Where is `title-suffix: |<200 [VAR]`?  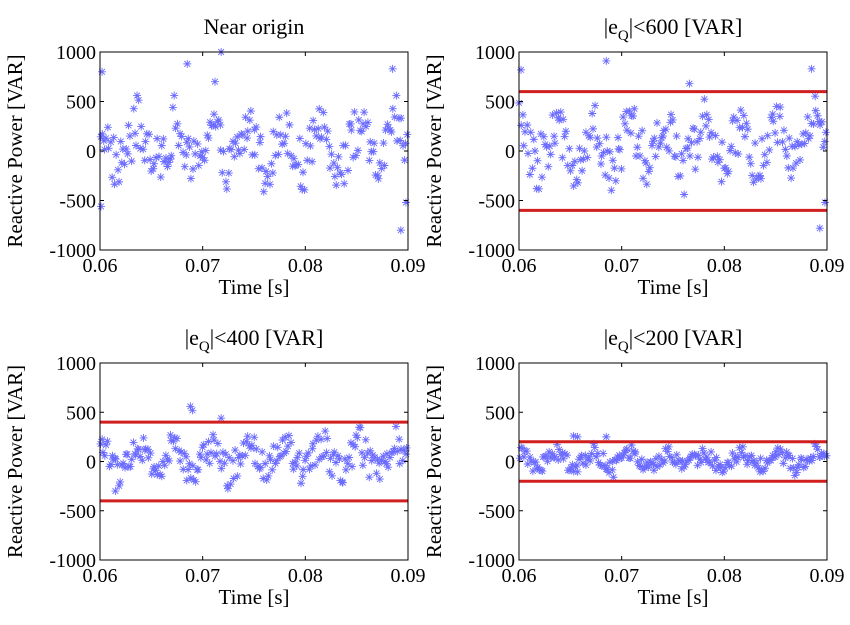
title-suffix: |<200 [VAR] is located at coordinates (686, 337).